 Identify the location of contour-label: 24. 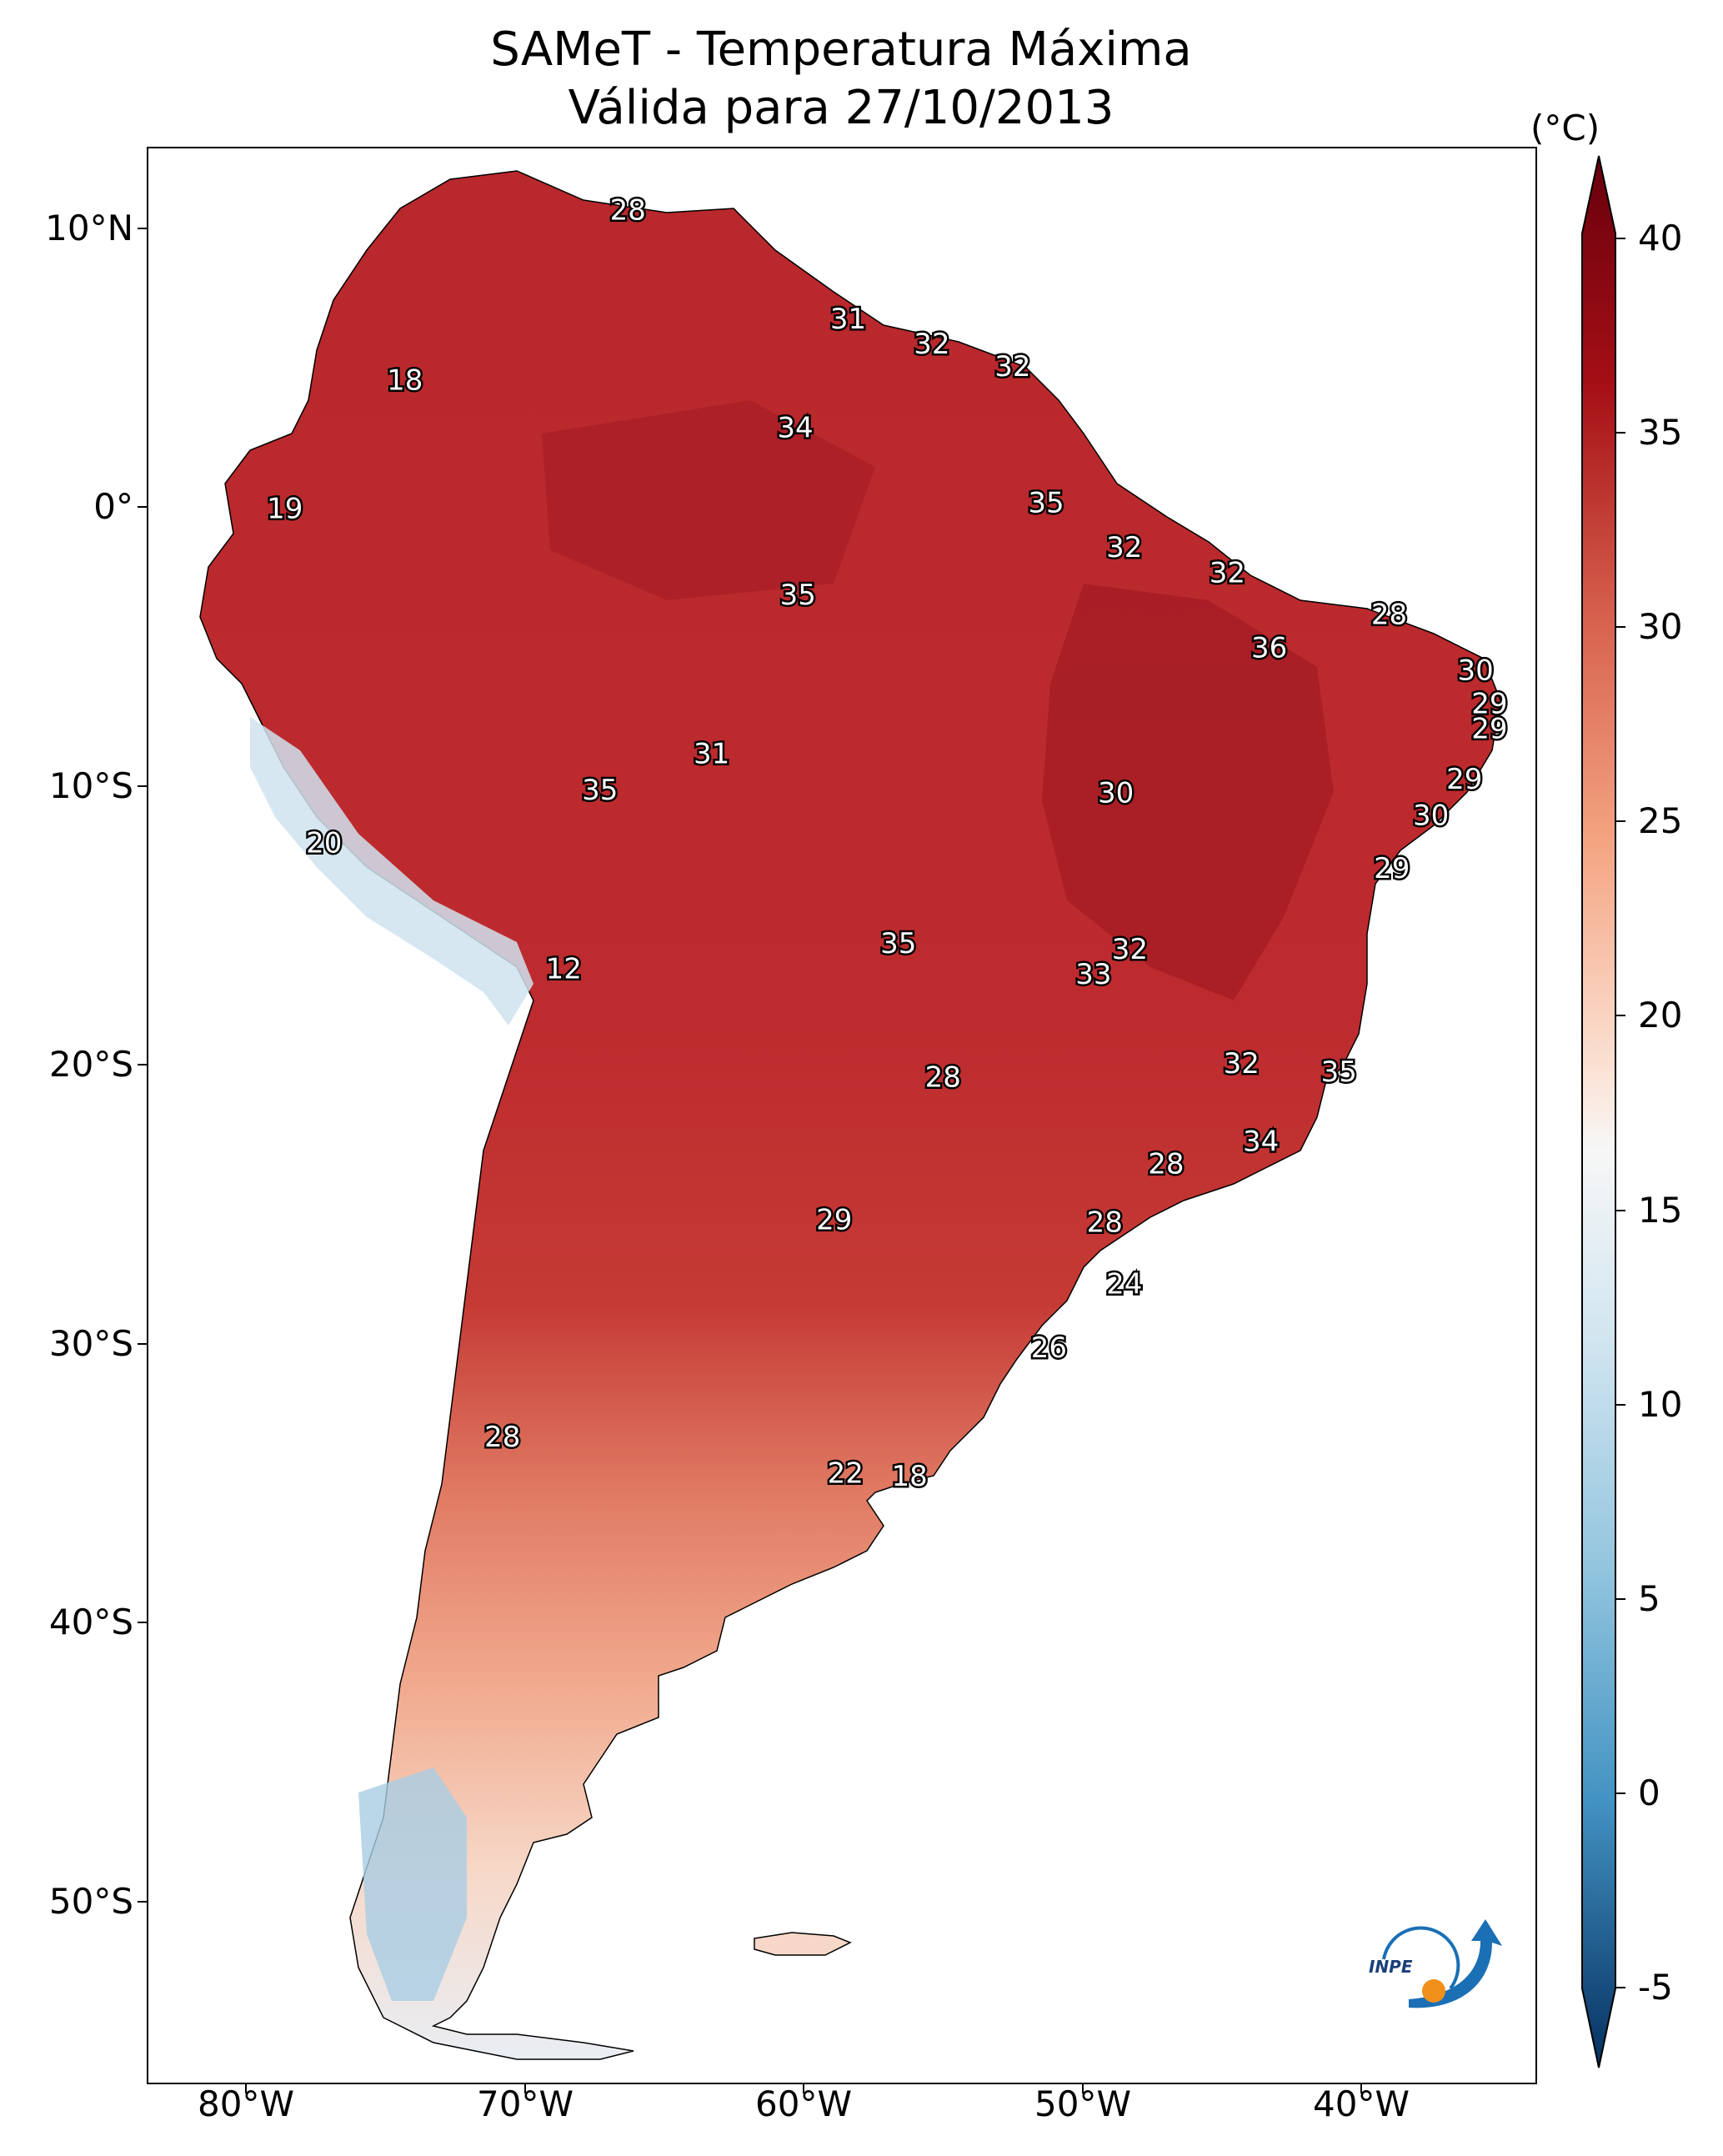
(1124, 1284).